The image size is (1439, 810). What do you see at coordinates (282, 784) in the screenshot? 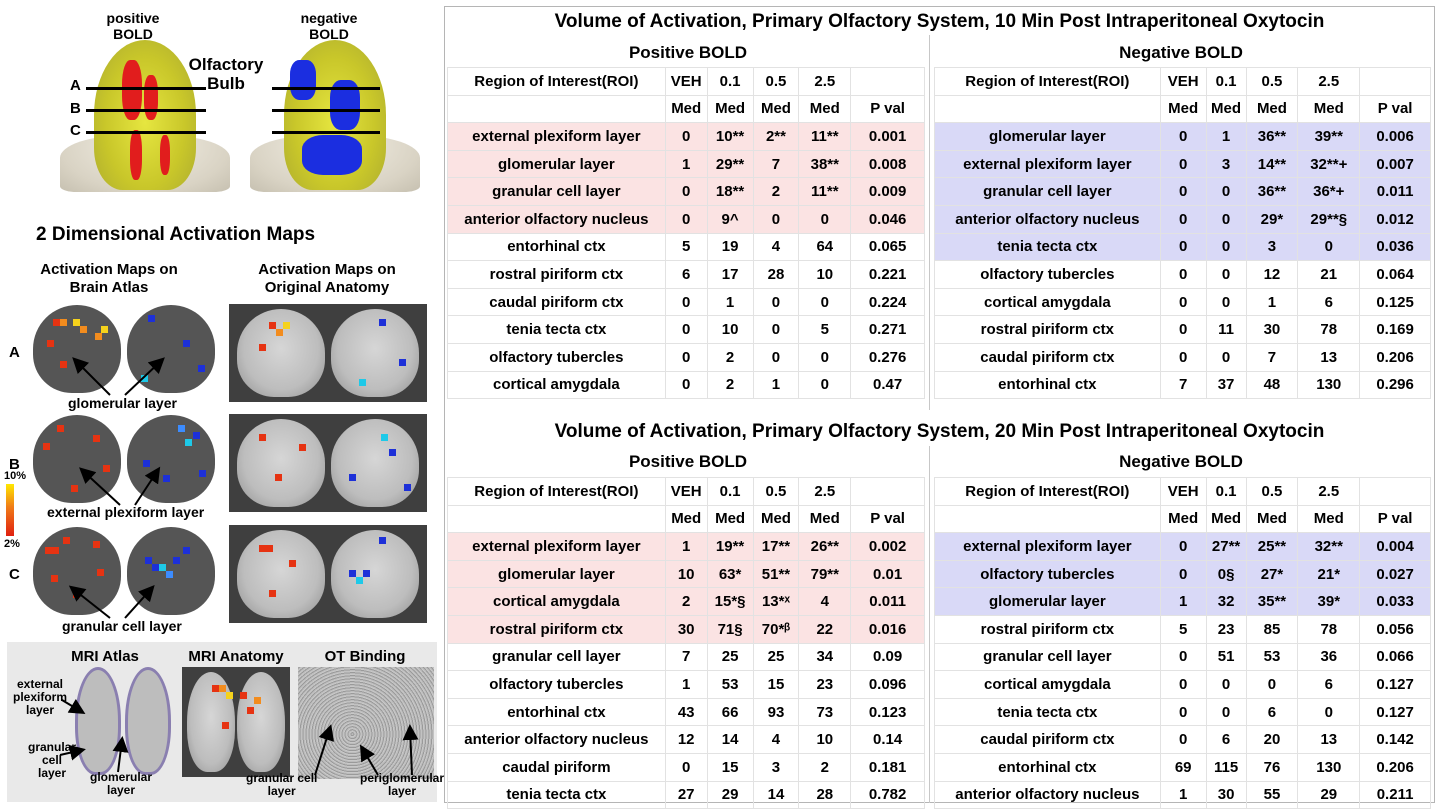
I see `bottom-granular-cell-layer-label: granular cell layer` at bounding box center [282, 784].